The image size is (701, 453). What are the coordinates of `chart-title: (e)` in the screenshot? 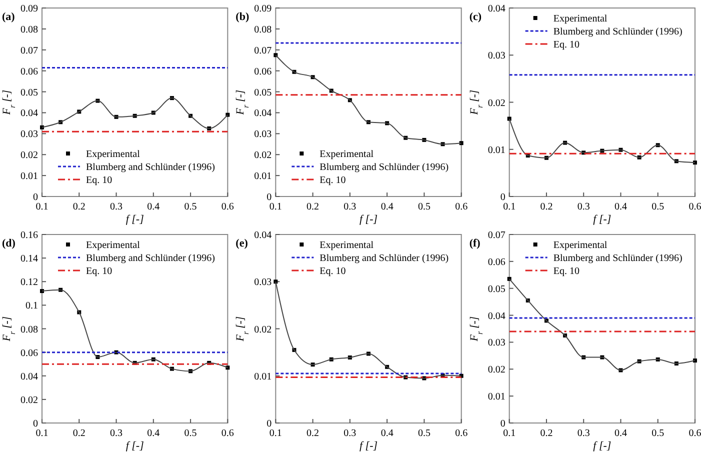 It's located at (242, 244).